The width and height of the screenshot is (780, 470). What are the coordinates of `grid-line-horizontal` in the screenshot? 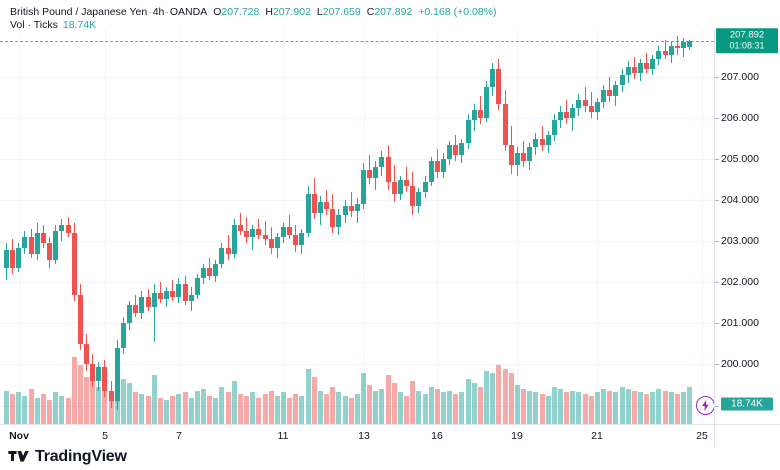 It's located at (357, 324).